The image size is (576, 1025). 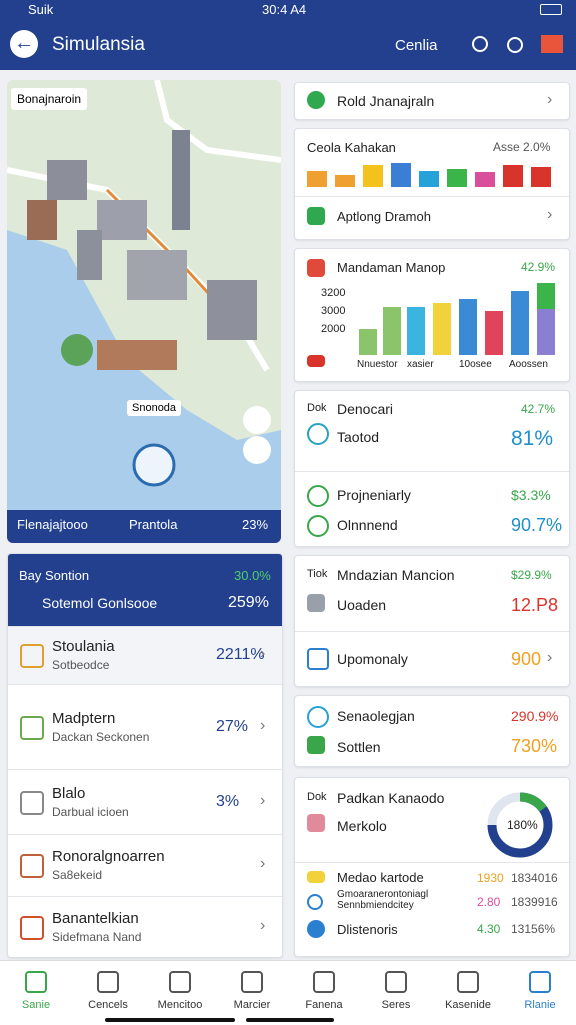 I want to click on top-bar, so click(x=288, y=35).